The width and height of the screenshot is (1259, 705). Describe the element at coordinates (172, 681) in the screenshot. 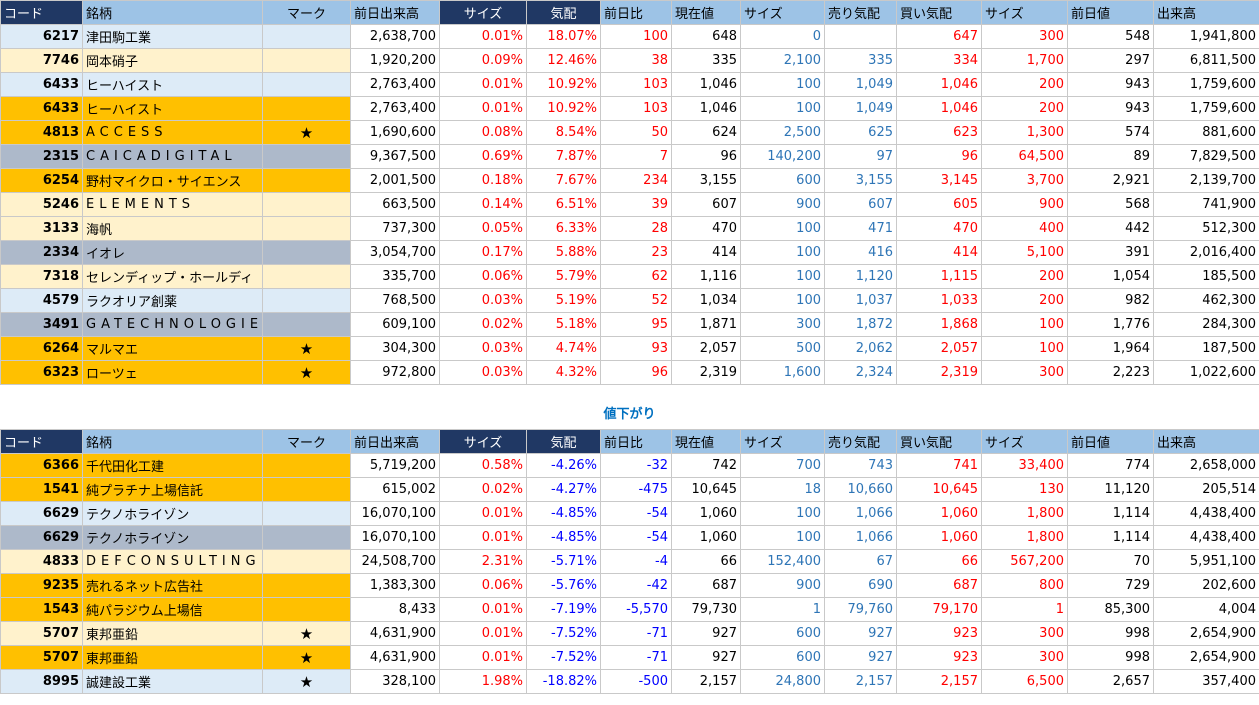

I see `stock-name: 誠建設工業` at that location.